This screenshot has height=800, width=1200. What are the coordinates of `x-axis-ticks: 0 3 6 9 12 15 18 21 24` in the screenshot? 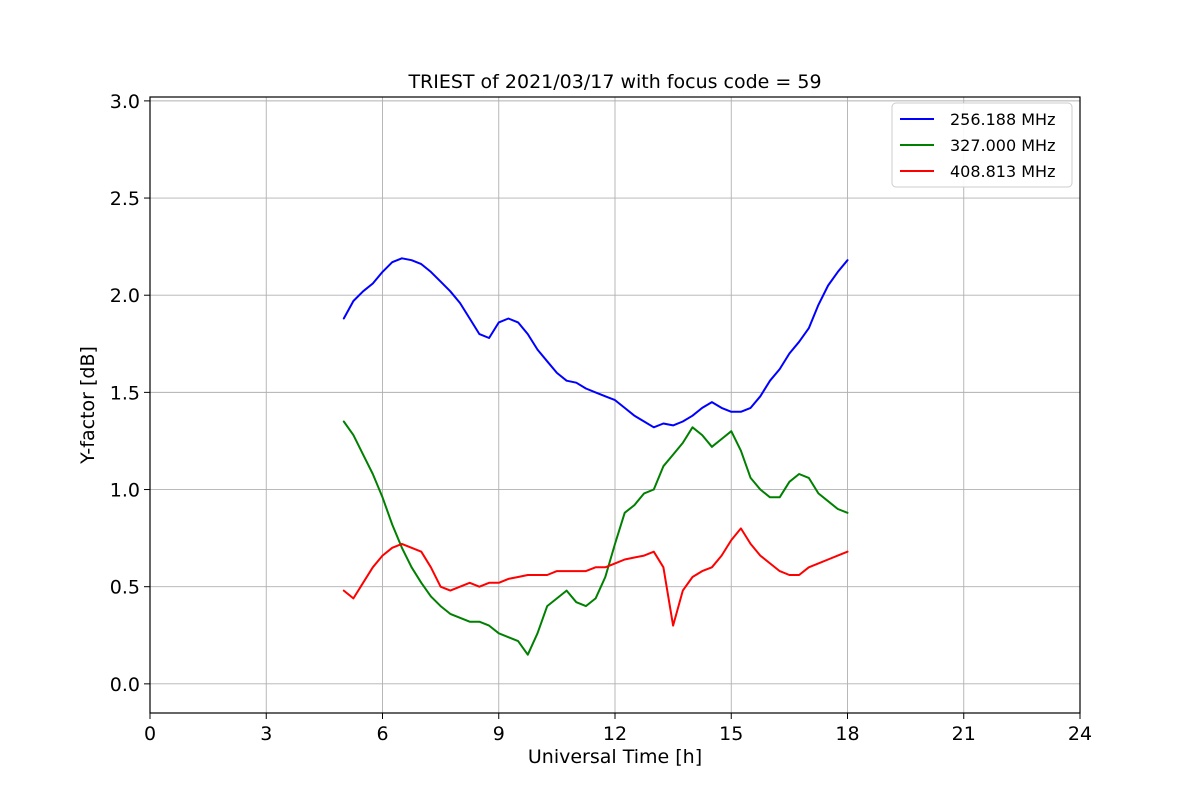 It's located at (618, 729).